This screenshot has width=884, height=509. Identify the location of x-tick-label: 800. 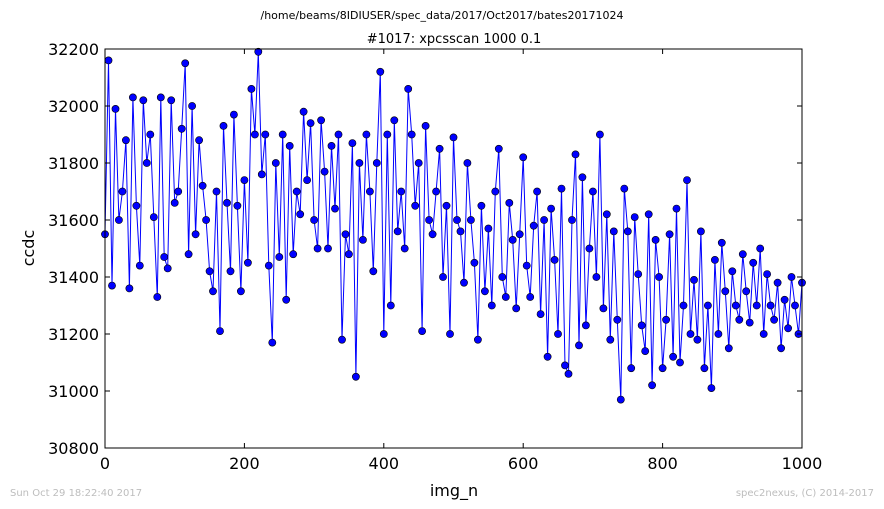
(662, 463).